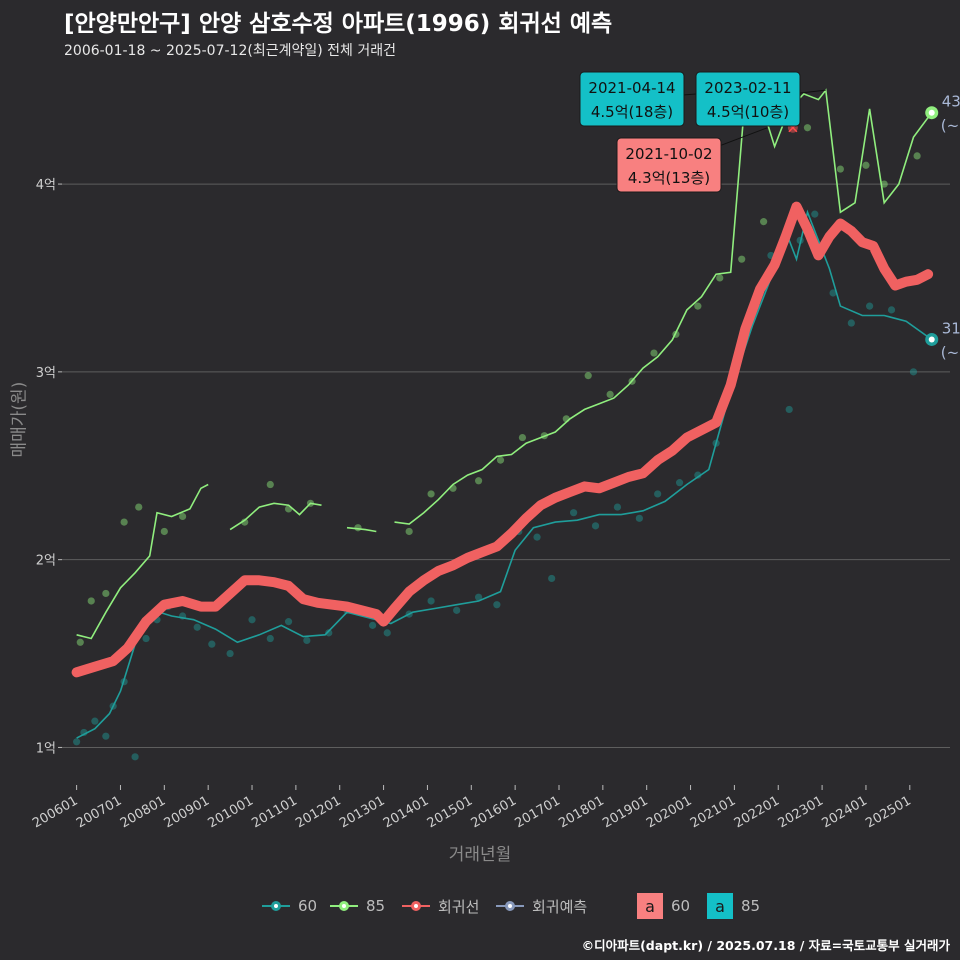  Describe the element at coordinates (951, 102) in the screenshot. I see `end-value: 43,800` at that location.